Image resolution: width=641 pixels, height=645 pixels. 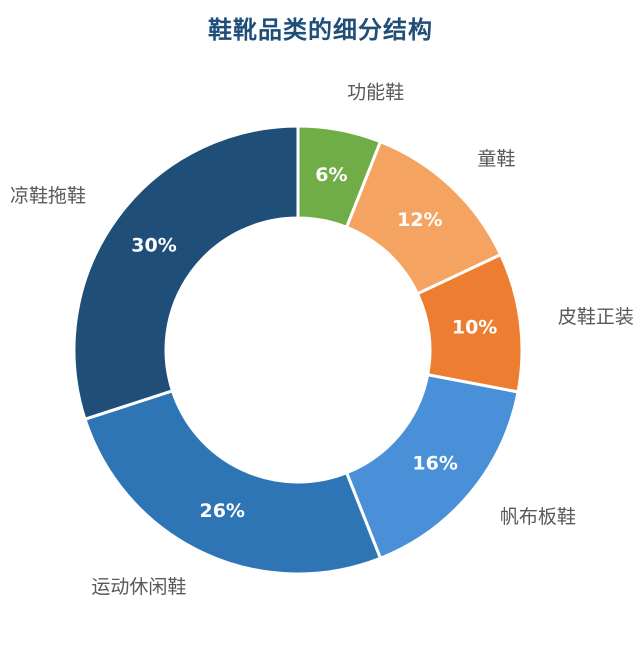 I want to click on category-label-1: 童鞋, so click(x=496, y=159).